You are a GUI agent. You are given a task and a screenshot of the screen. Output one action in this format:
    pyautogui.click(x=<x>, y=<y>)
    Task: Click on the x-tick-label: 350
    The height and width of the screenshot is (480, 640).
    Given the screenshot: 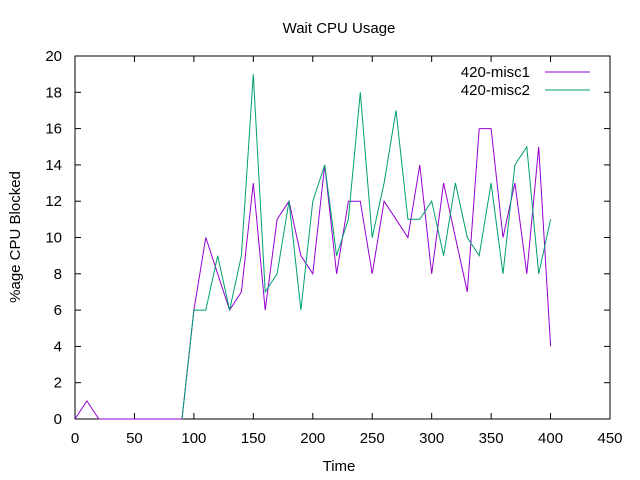 What is the action you would take?
    pyautogui.click(x=491, y=438)
    